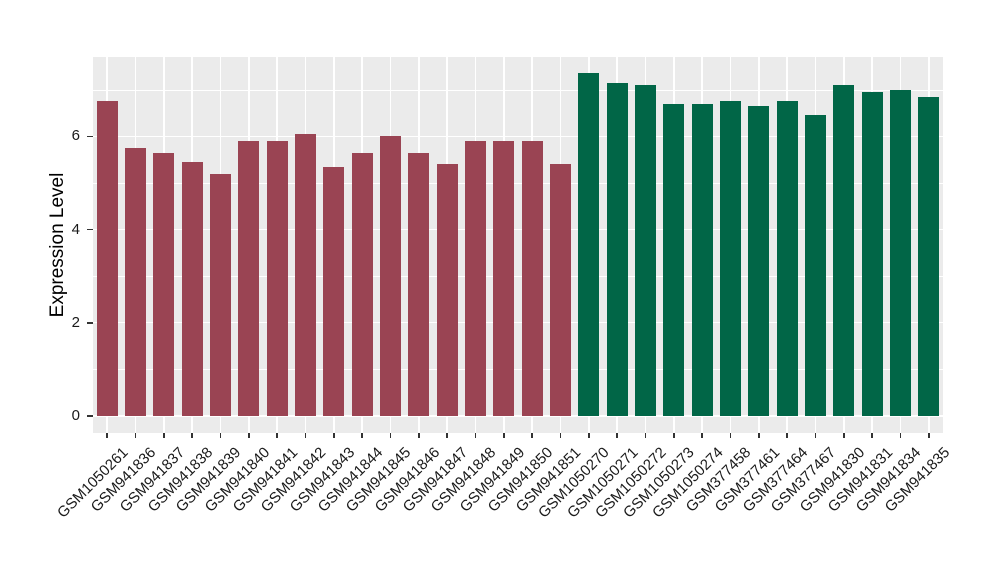  Describe the element at coordinates (107, 258) in the screenshot. I see `bar-GSM1050261` at that location.